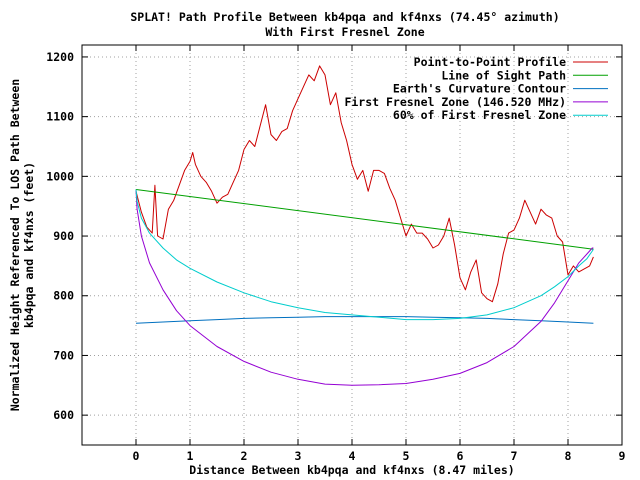 The image size is (640, 480). Describe the element at coordinates (568, 456) in the screenshot. I see `x-tick-label: 8` at that location.